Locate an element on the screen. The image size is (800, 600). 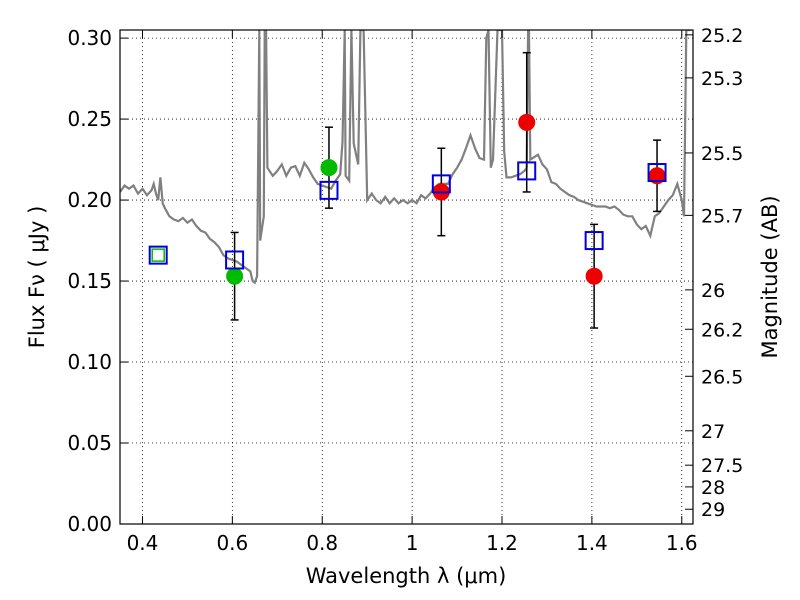
mag-tick-label: 27.5 is located at coordinates (722, 466).